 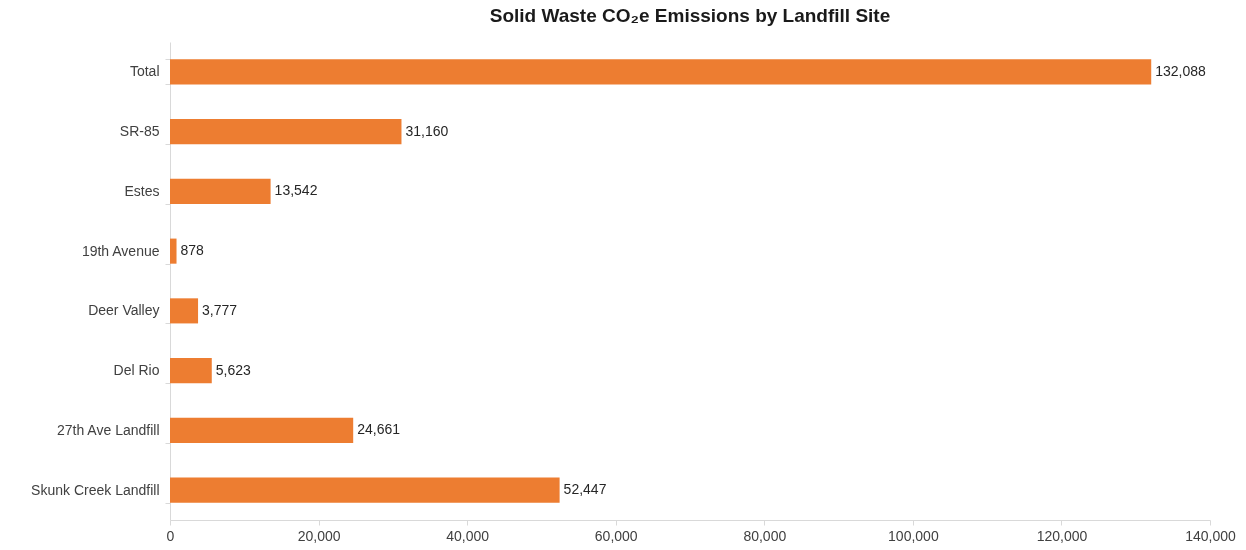 I want to click on y-tick-label: 19th Avenue, so click(x=120, y=250).